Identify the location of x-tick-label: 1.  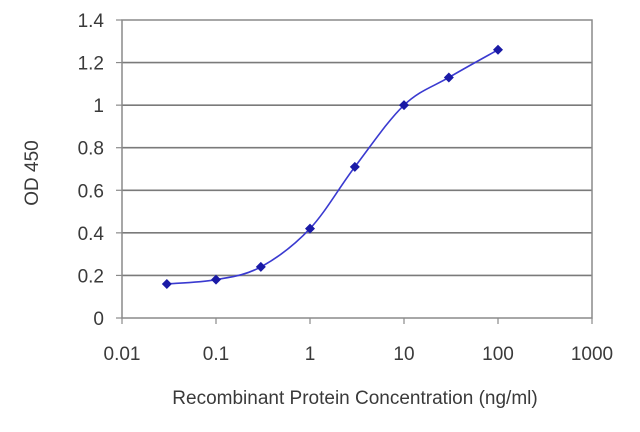
(310, 354).